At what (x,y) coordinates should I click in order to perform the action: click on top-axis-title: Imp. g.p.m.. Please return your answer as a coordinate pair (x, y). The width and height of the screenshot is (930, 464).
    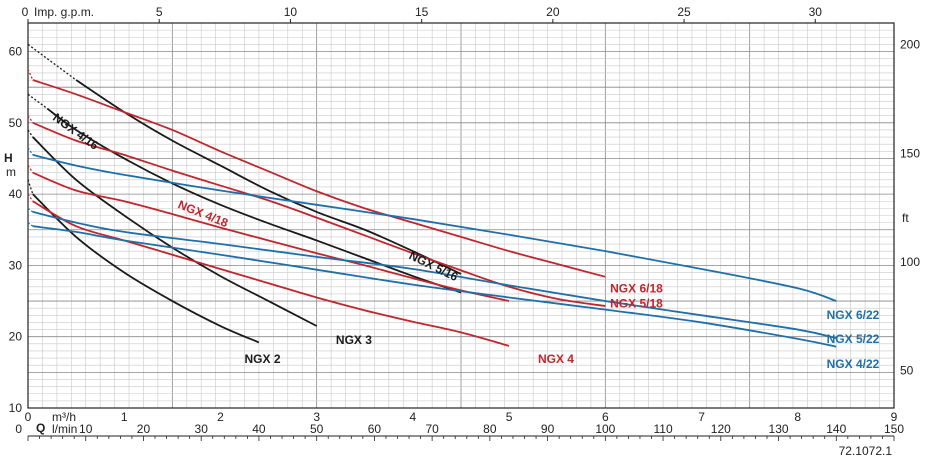
    Looking at the image, I should click on (64, 12).